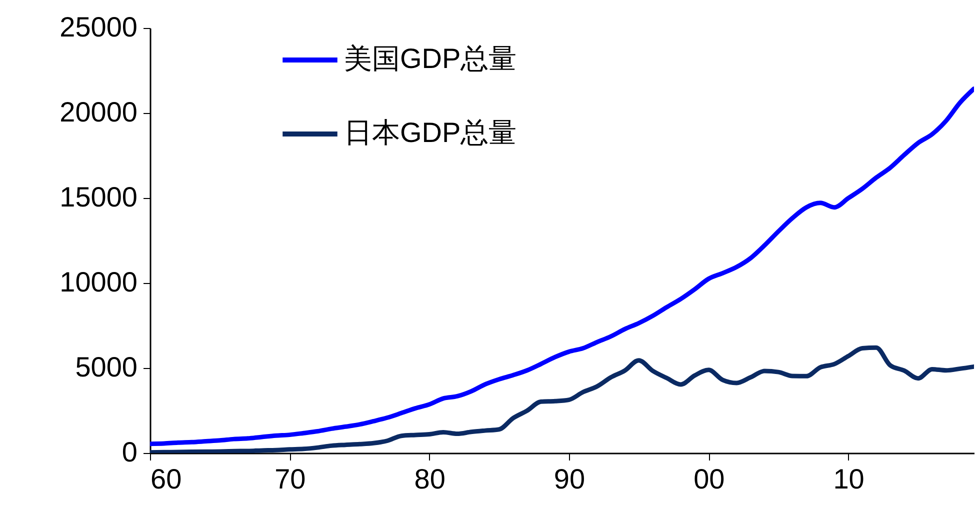 The image size is (976, 512). What do you see at coordinates (430, 132) in the screenshot?
I see `legend-label: 日本GDP总量` at bounding box center [430, 132].